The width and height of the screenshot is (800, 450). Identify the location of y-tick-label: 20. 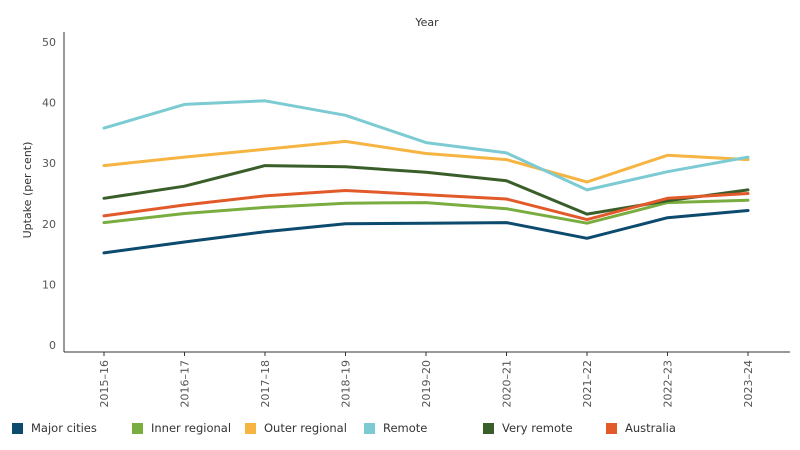
(49, 224).